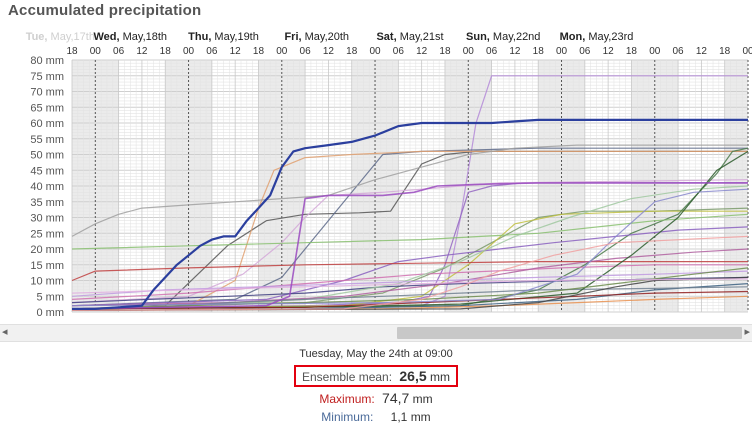  Describe the element at coordinates (47, 171) in the screenshot. I see `y-tick-label: 45 mm` at that location.